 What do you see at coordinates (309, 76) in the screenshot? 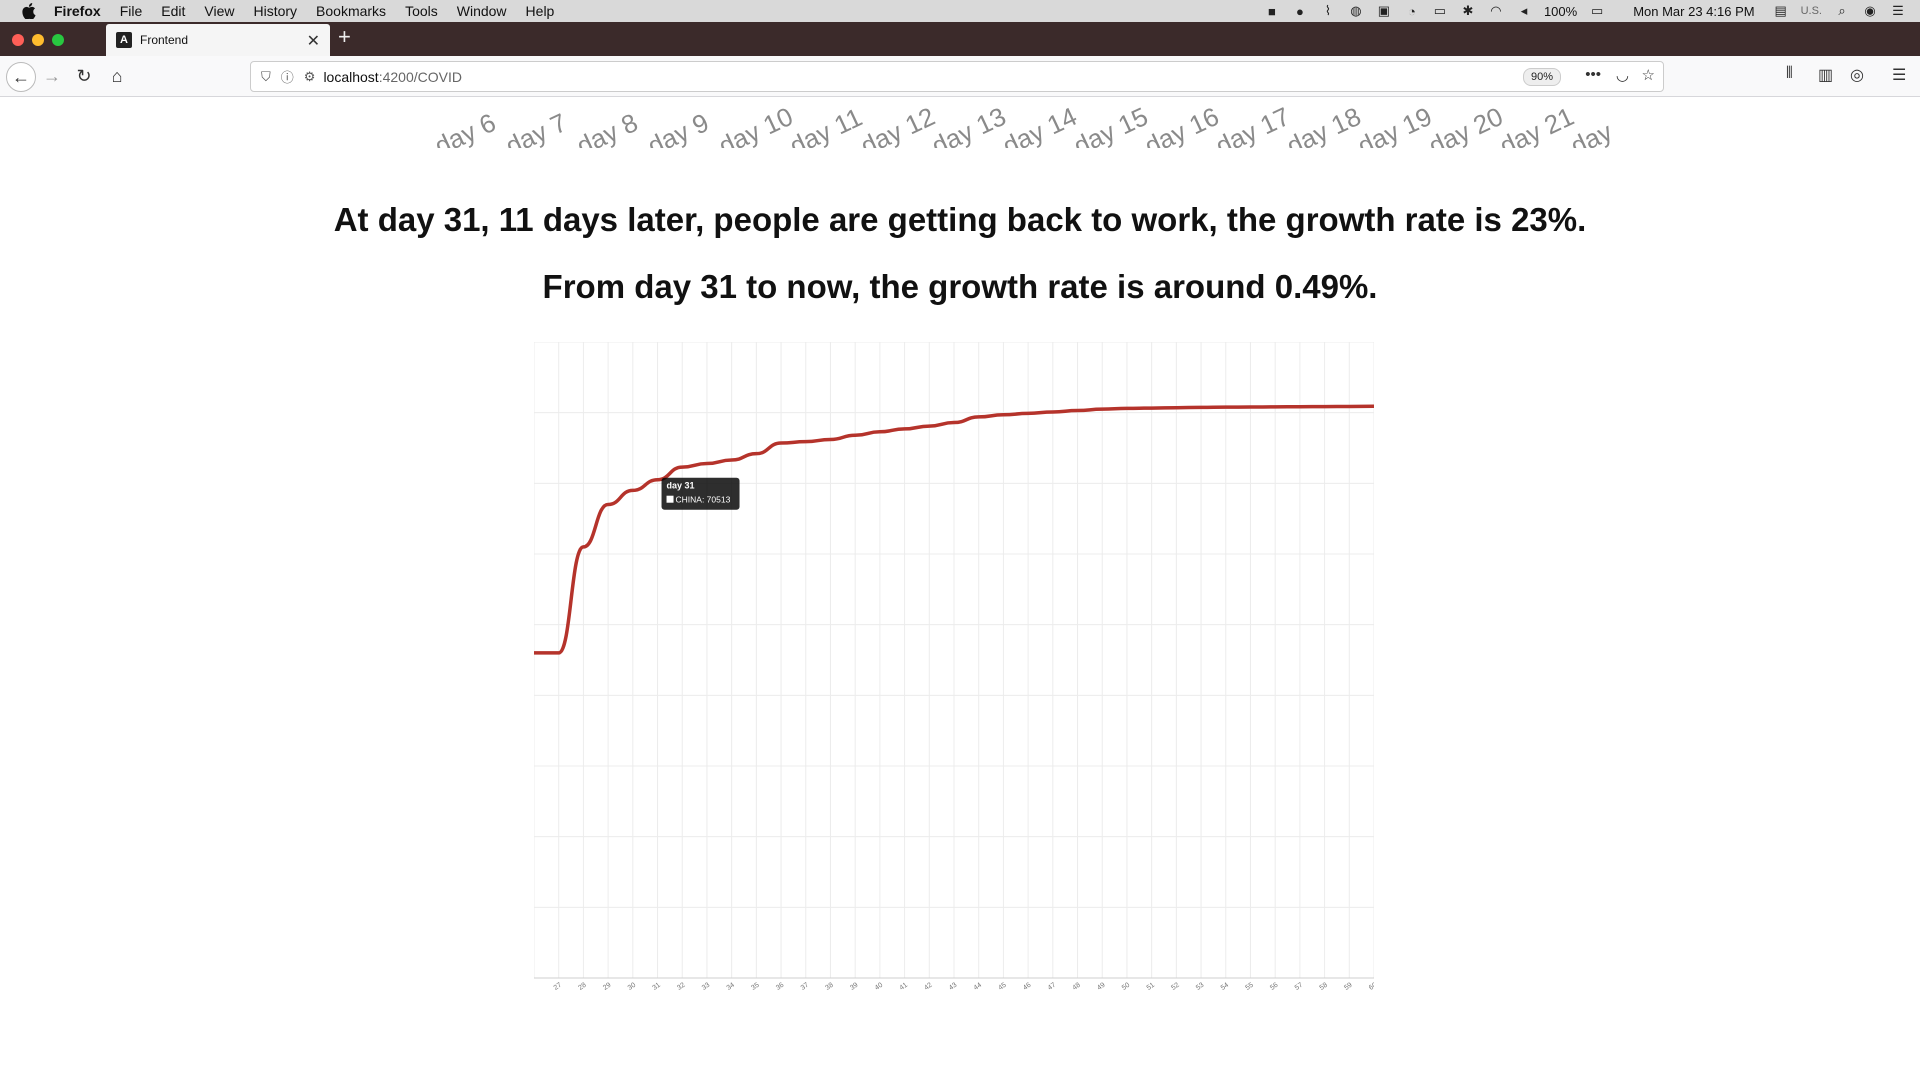
I see `permissions-icon: ⚙` at bounding box center [309, 76].